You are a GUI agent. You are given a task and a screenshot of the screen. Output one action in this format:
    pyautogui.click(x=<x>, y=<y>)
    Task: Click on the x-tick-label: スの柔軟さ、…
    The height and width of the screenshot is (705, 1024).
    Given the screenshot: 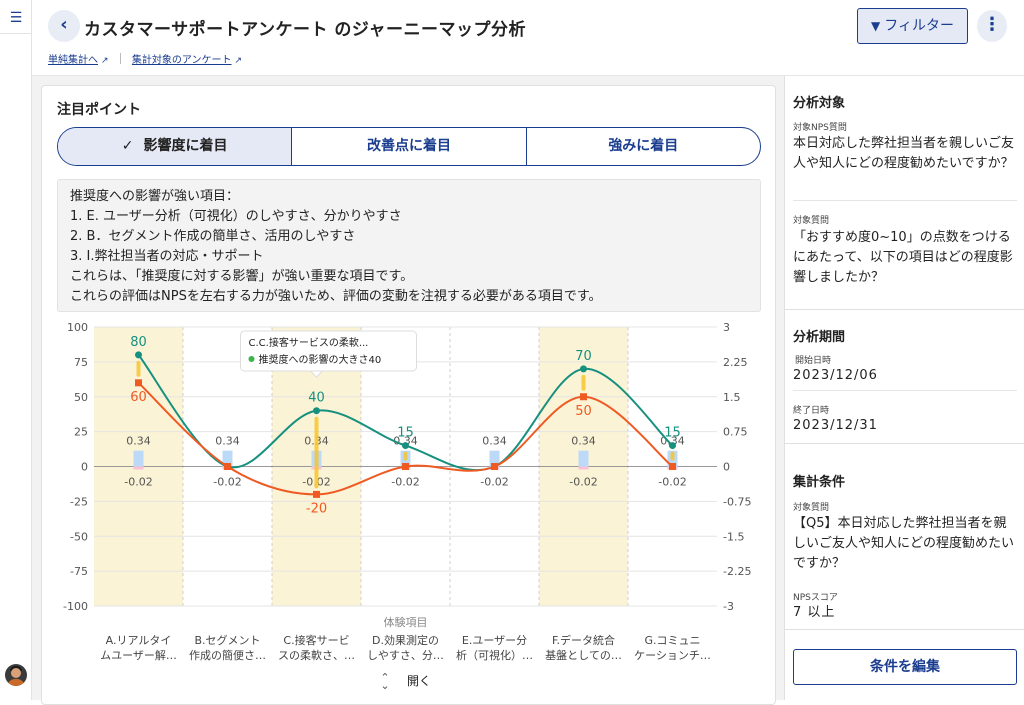 What is the action you would take?
    pyautogui.click(x=316, y=655)
    